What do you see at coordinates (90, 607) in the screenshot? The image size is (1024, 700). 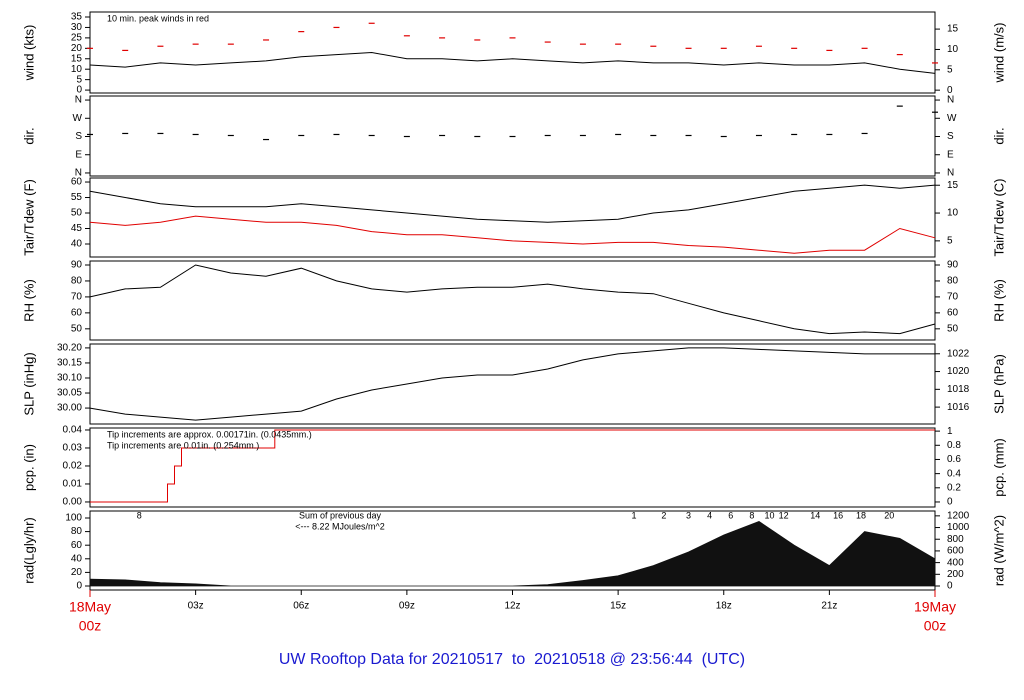 I see `date-label: 18May` at bounding box center [90, 607].